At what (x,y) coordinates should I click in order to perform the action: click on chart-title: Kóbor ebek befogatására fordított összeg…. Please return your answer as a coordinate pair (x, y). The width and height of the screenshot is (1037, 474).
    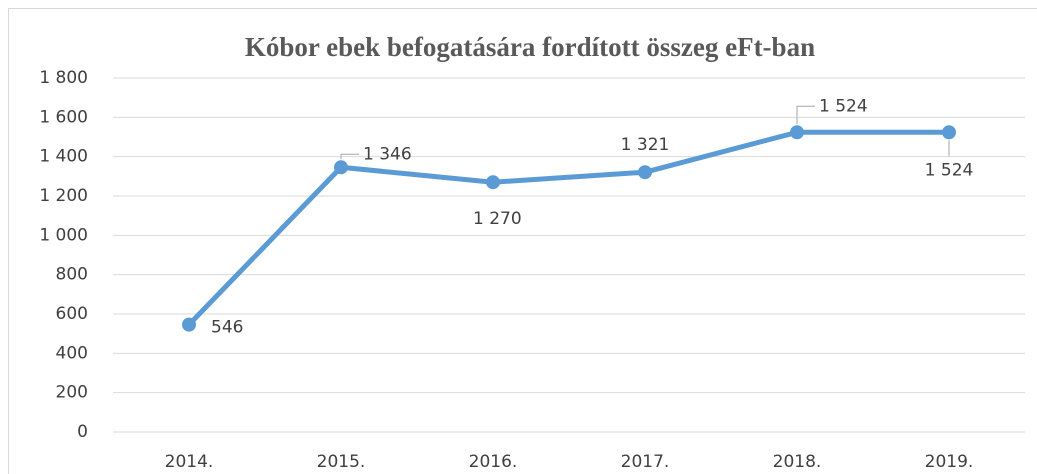
    Looking at the image, I should click on (530, 47).